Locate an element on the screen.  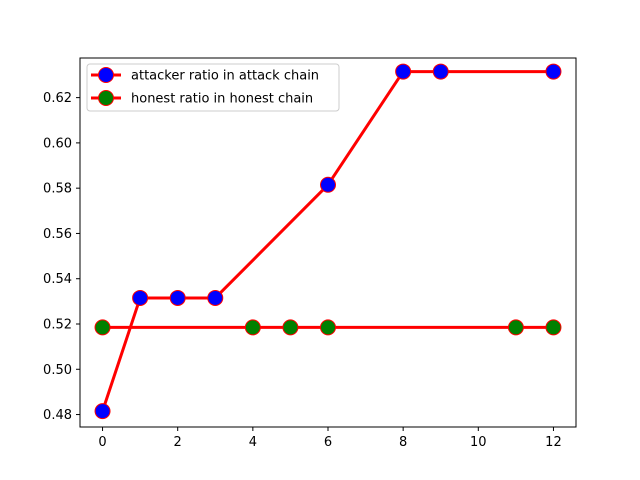
y-tick-label: 0.50 is located at coordinates (57, 370).